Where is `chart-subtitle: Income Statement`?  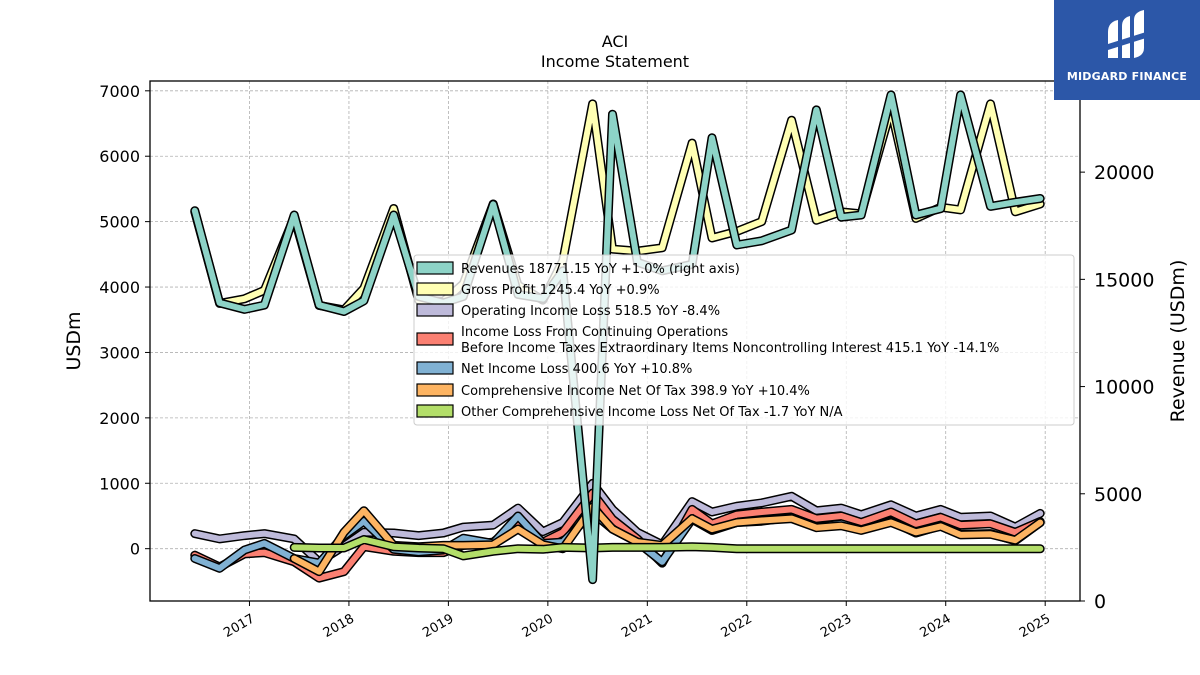 chart-subtitle: Income Statement is located at coordinates (615, 61).